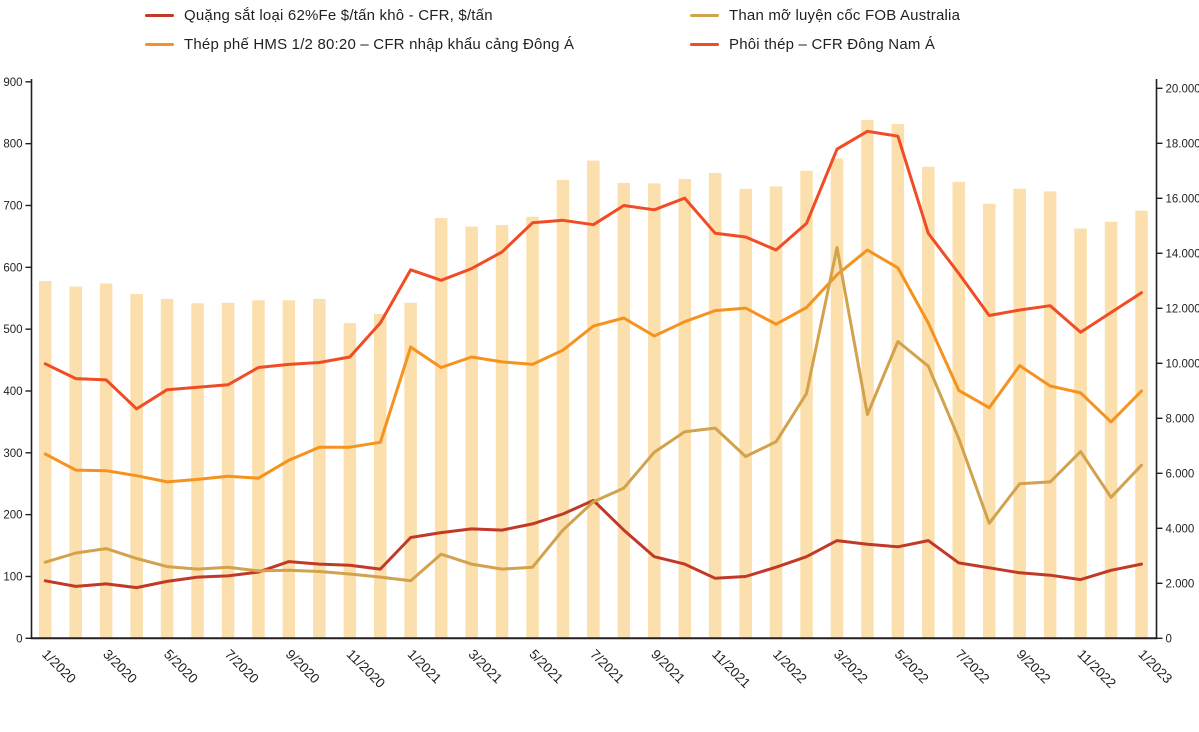 The width and height of the screenshot is (1199, 732). I want to click on x-axis-tick-label: 7/2022, so click(973, 667).